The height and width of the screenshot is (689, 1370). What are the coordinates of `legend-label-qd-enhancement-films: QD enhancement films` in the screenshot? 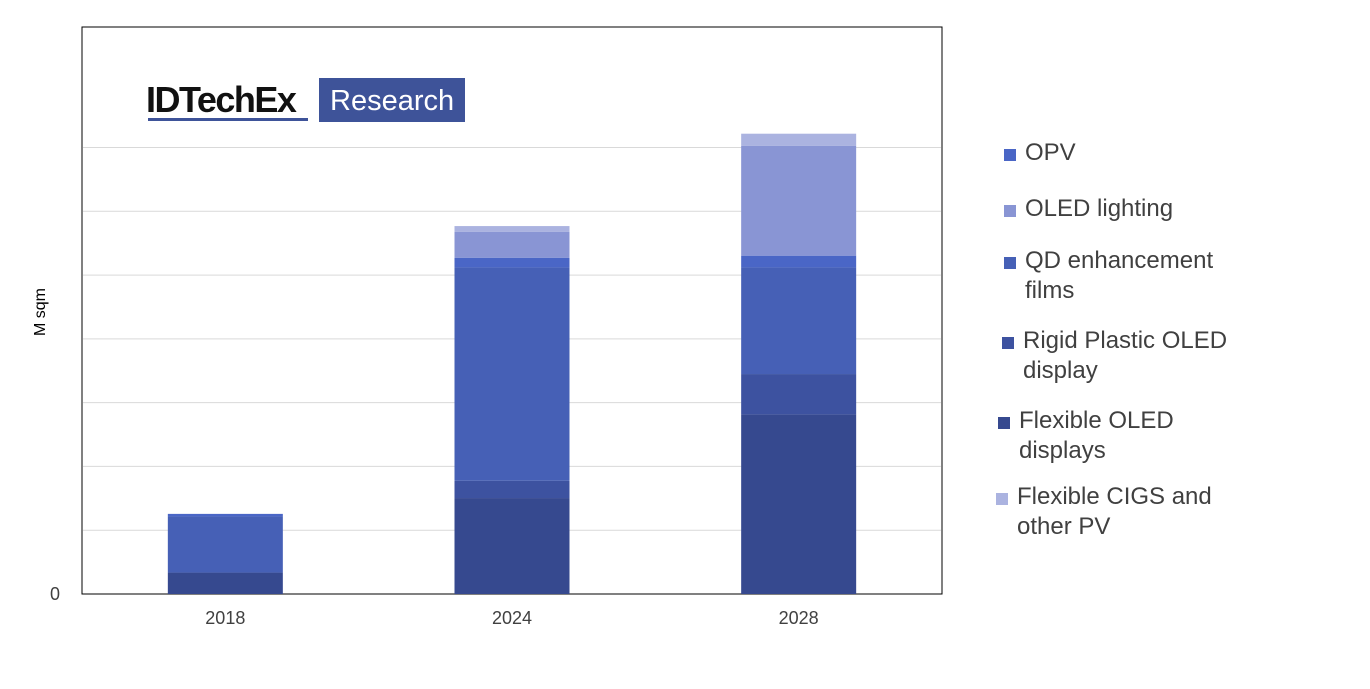 It's located at (1119, 275).